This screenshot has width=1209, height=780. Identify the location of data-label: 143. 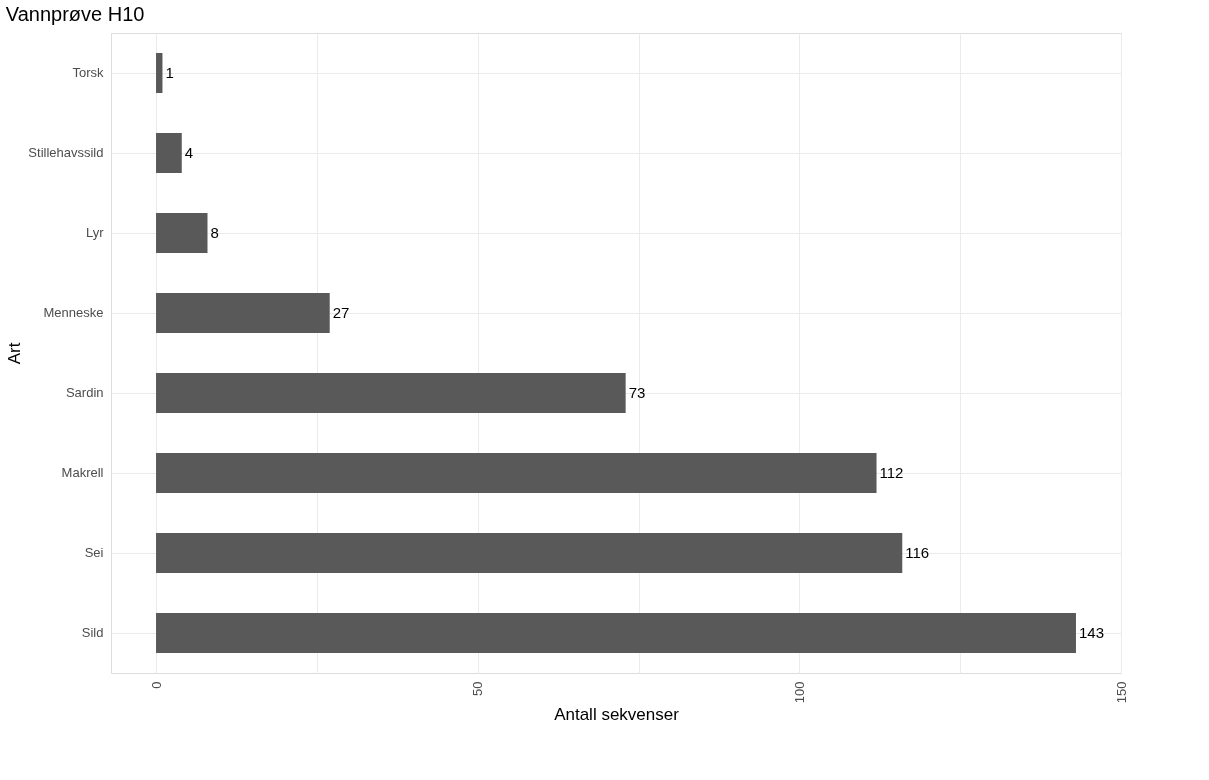
(1091, 632).